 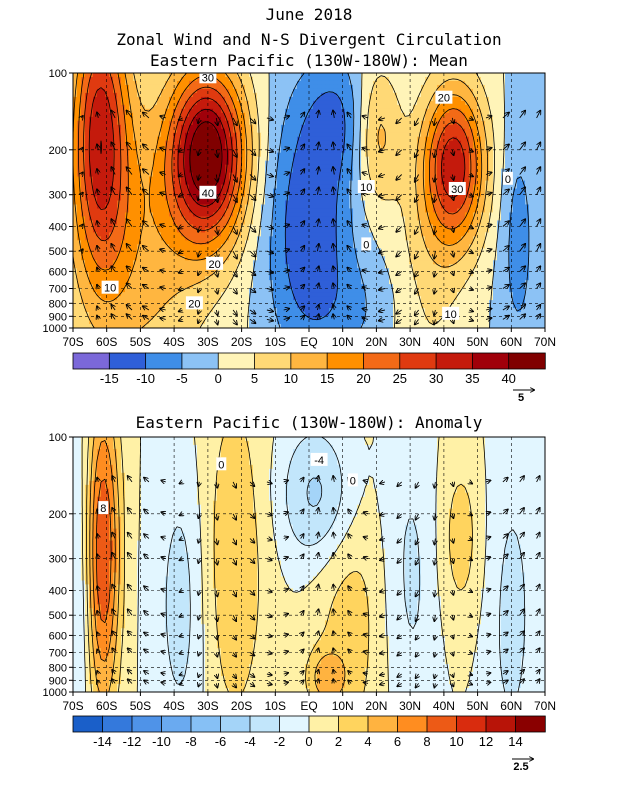 I want to click on anomaly-reference-label: 2.5, so click(x=520, y=767).